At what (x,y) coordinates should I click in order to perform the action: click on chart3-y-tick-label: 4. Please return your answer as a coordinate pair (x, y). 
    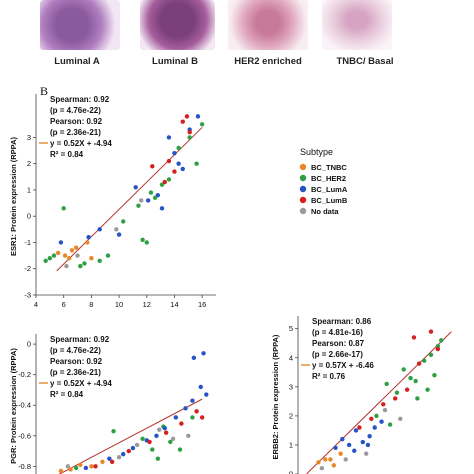
    Looking at the image, I should click on (291, 357).